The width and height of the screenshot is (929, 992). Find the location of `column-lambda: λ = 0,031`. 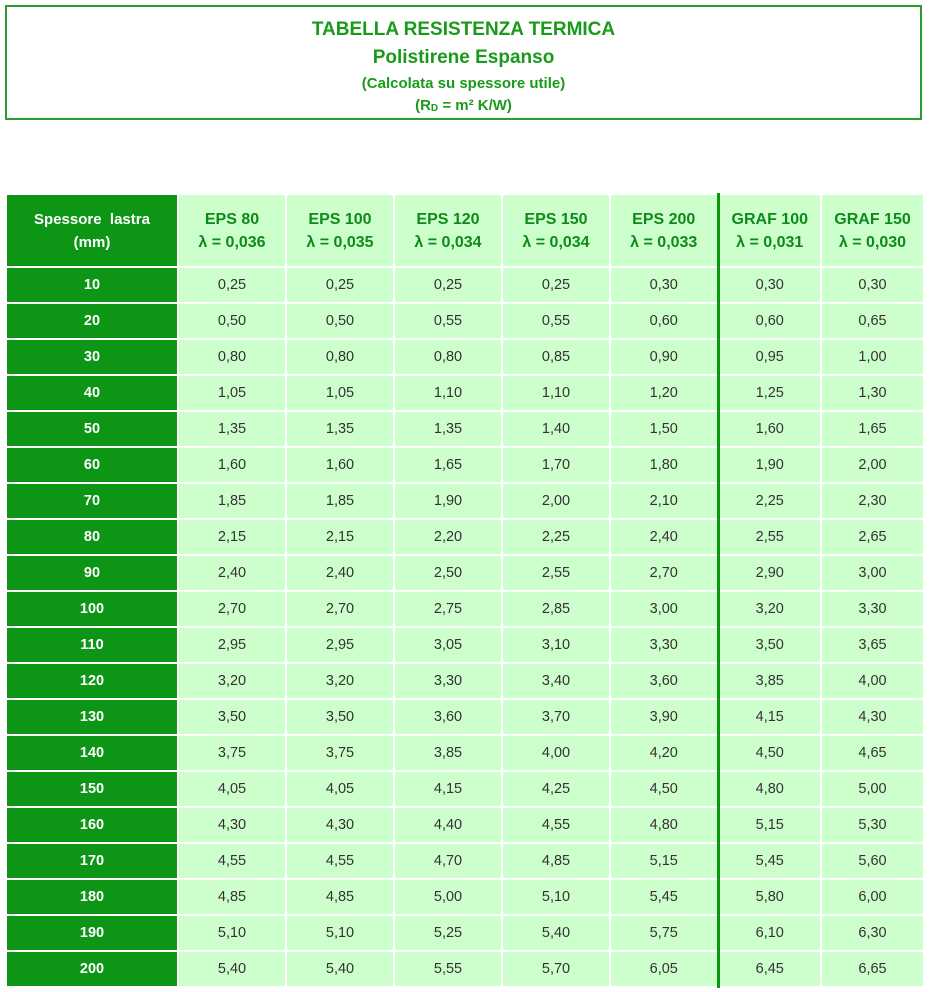

column-lambda: λ = 0,031 is located at coordinates (770, 242).